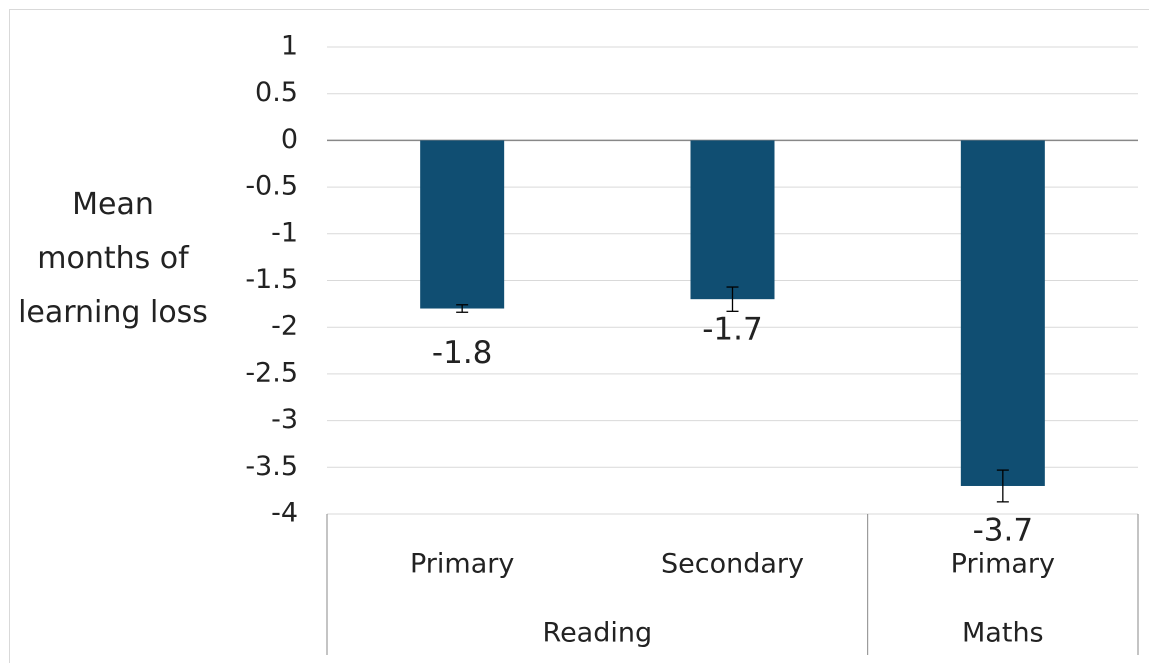 The width and height of the screenshot is (1149, 663). I want to click on y-tick-label: -0.5, so click(271, 186).